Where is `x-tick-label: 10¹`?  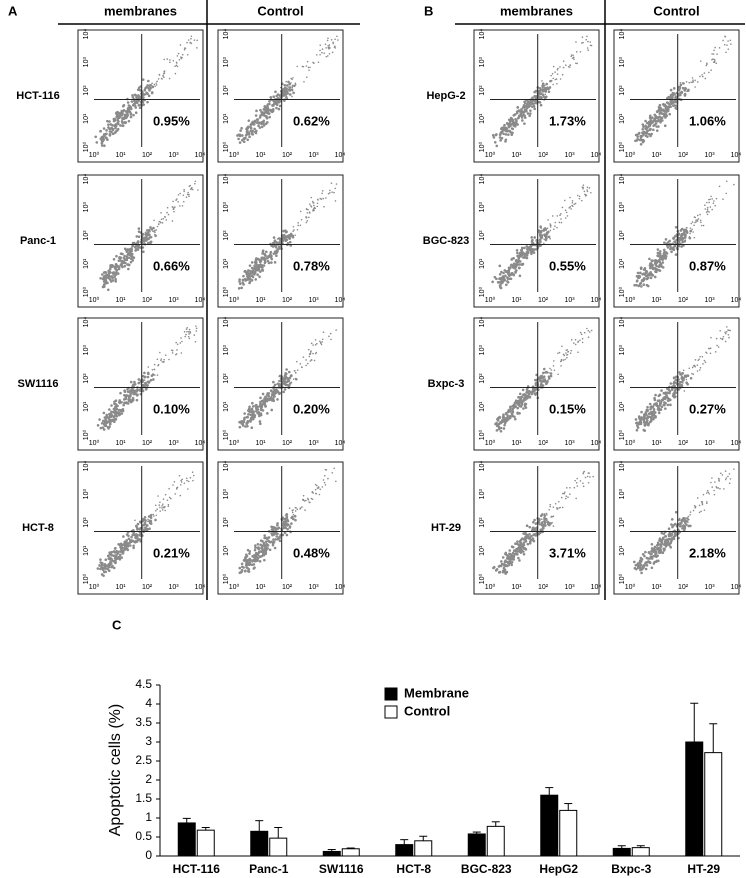
x-tick-label: 10¹ is located at coordinates (260, 155).